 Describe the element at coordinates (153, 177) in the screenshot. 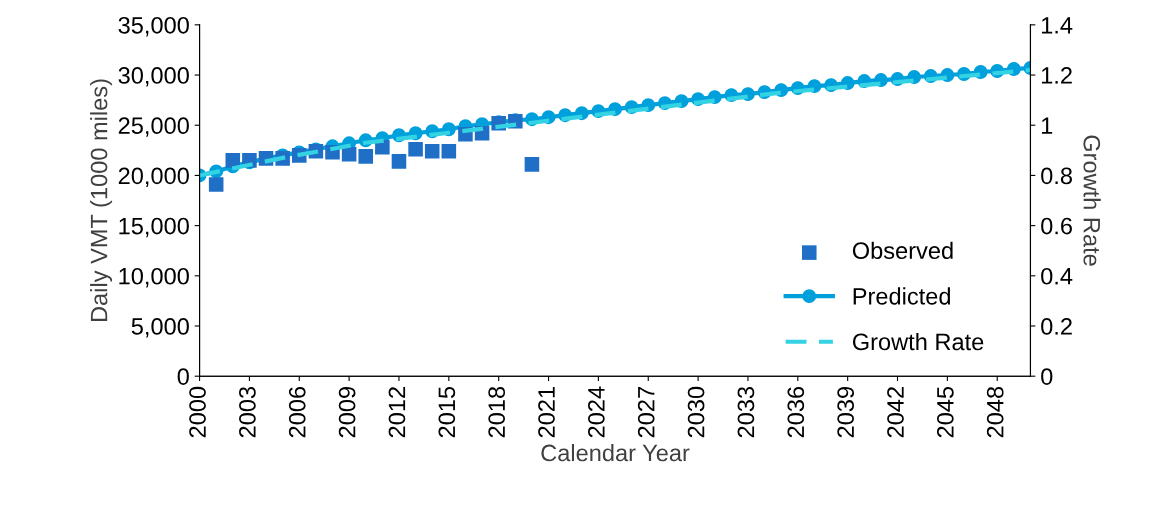

I see `y-tick-label: 20,000` at that location.